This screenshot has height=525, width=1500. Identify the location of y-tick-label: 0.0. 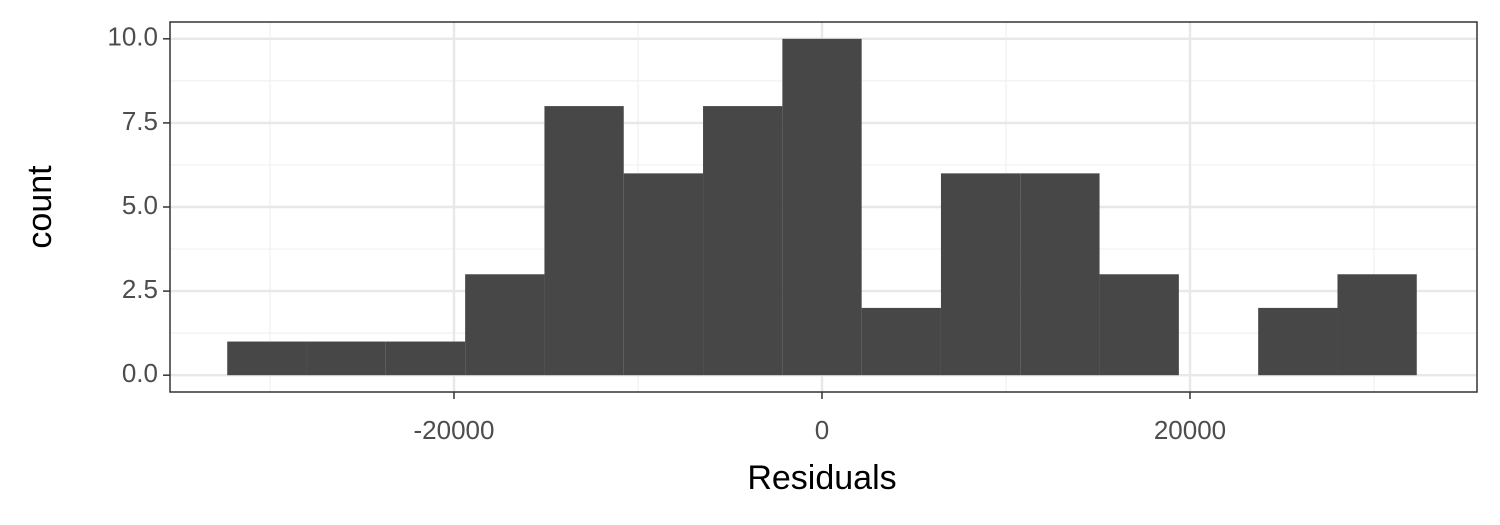
(140, 373).